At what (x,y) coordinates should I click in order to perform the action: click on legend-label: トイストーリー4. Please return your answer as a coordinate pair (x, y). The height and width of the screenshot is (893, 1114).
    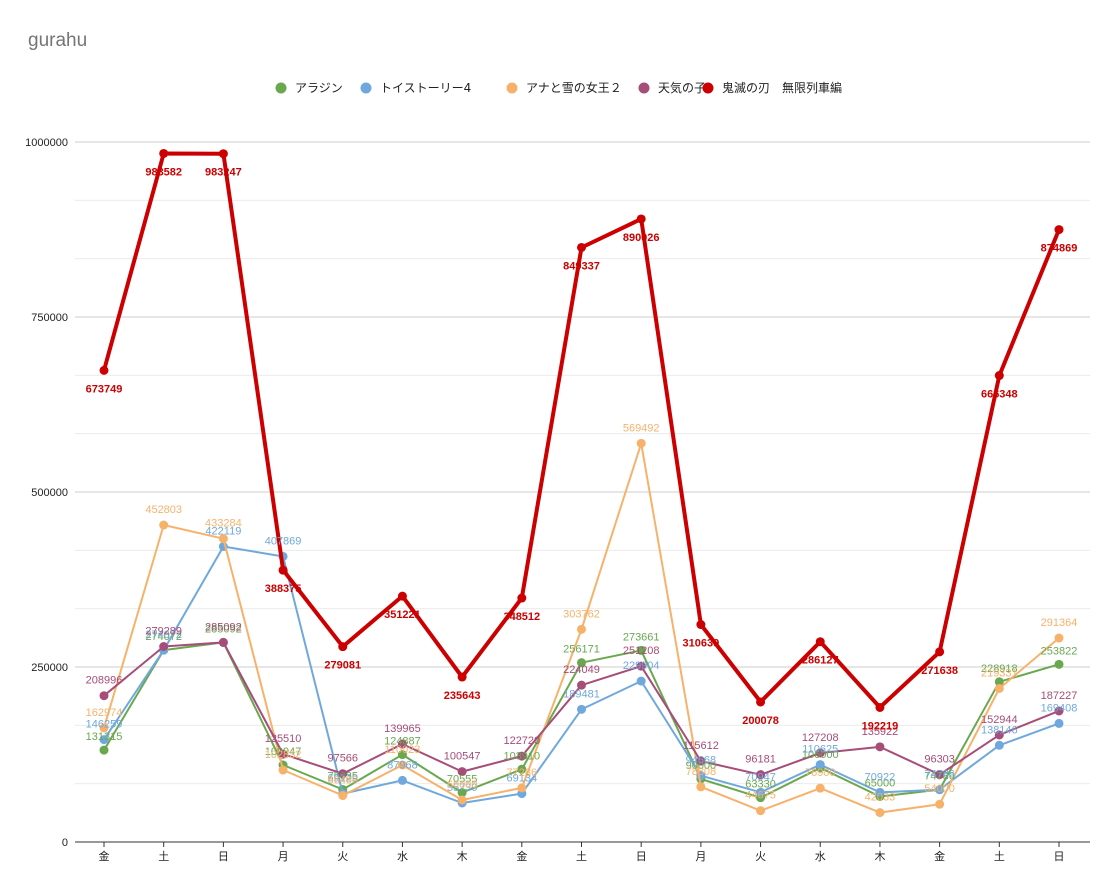
    Looking at the image, I should click on (425, 88).